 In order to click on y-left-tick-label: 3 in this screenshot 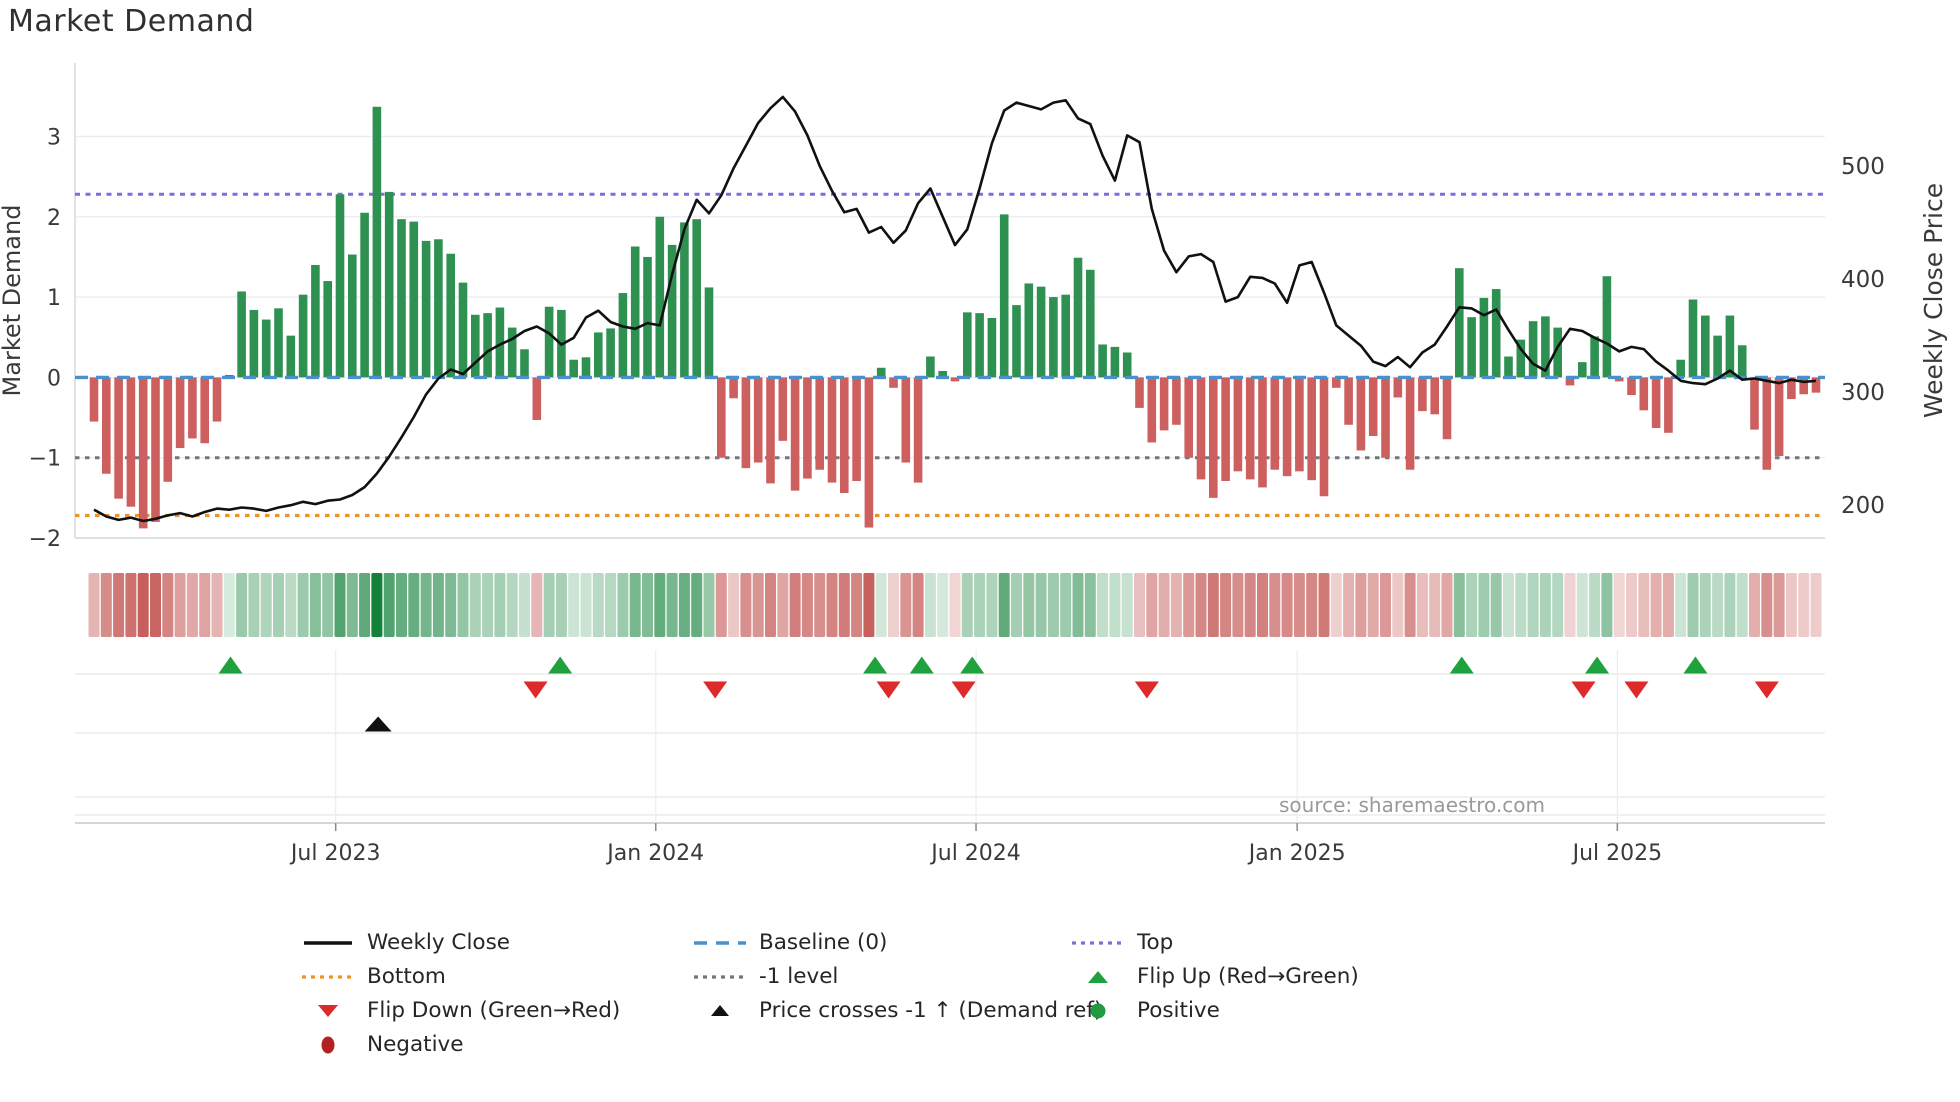, I will do `click(54, 137)`.